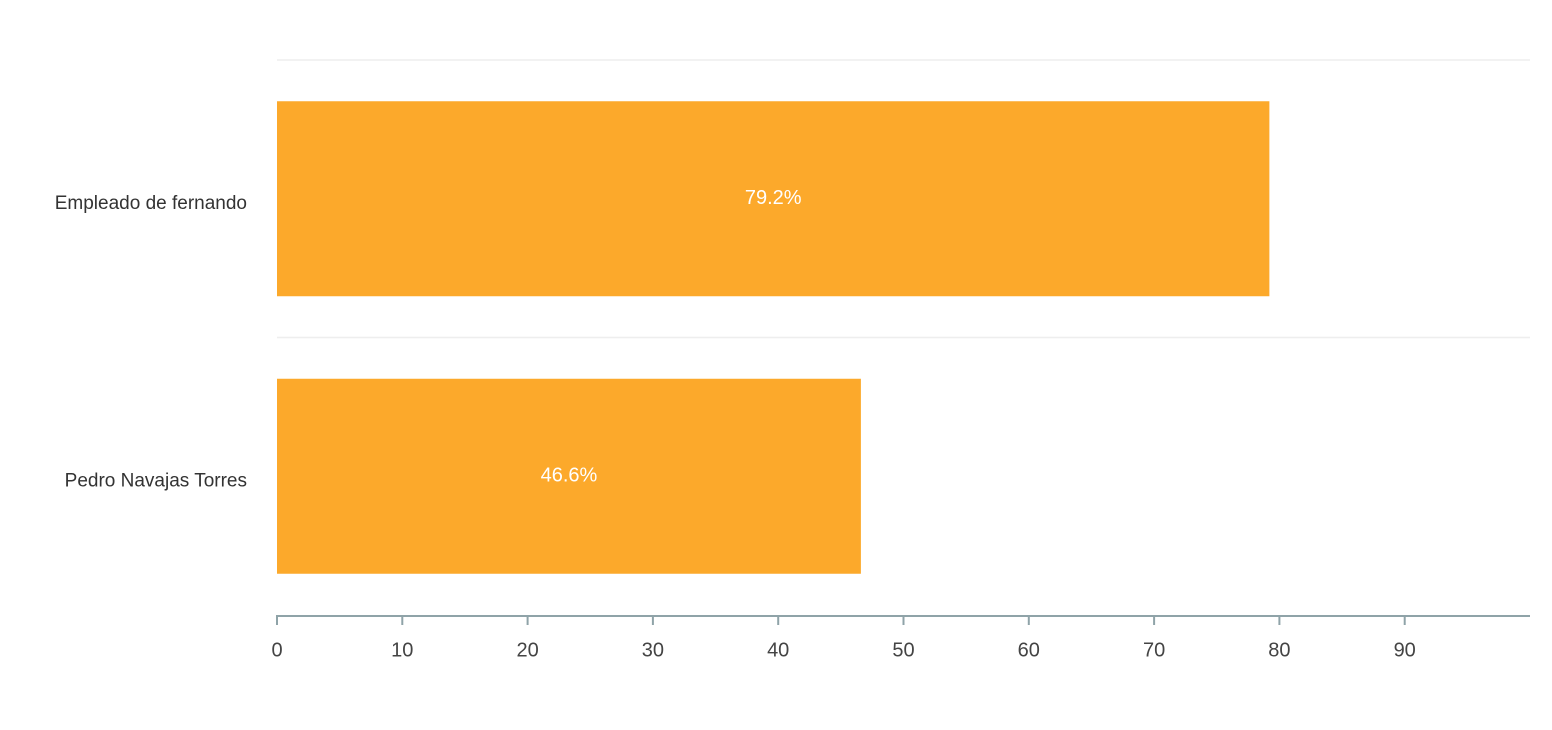 The image size is (1552, 730). Describe the element at coordinates (653, 650) in the screenshot. I see `x-tick-label: 30` at that location.